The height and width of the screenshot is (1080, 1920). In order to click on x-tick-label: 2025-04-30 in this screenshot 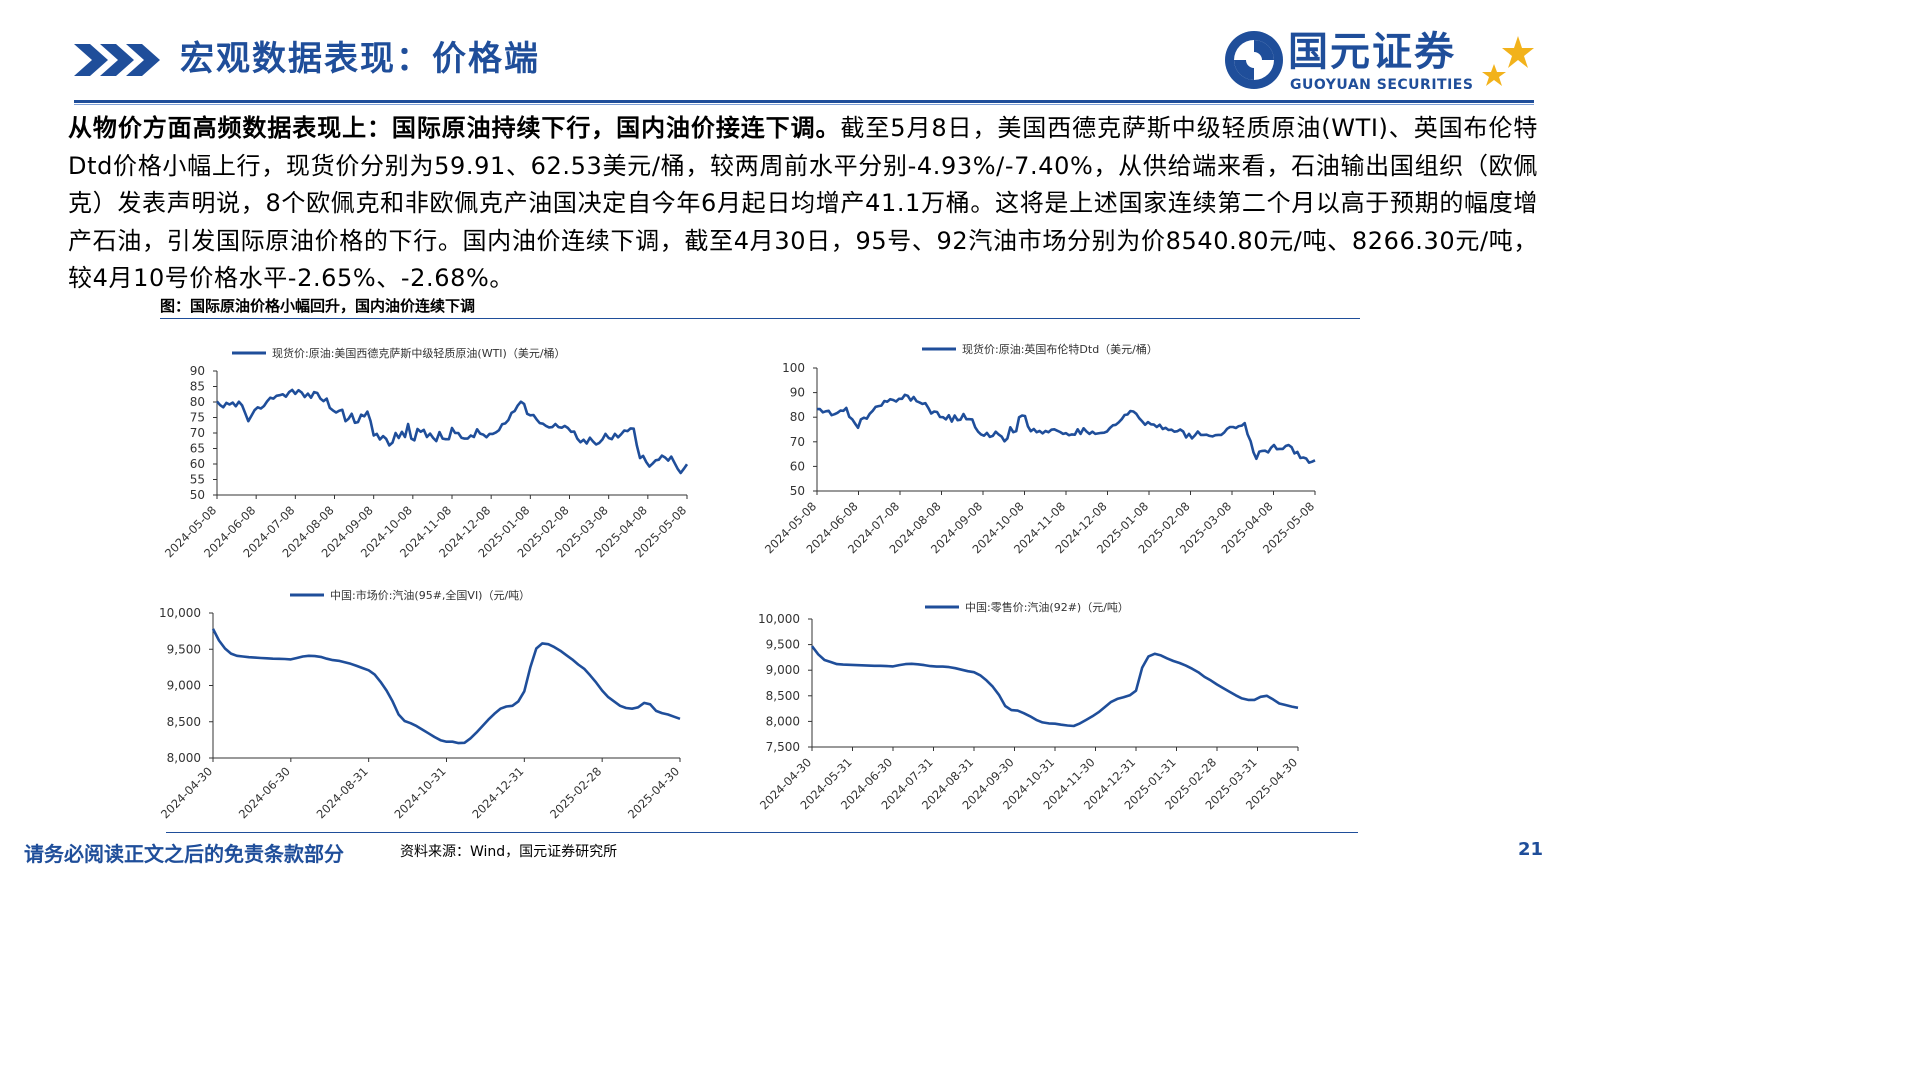, I will do `click(653, 792)`.